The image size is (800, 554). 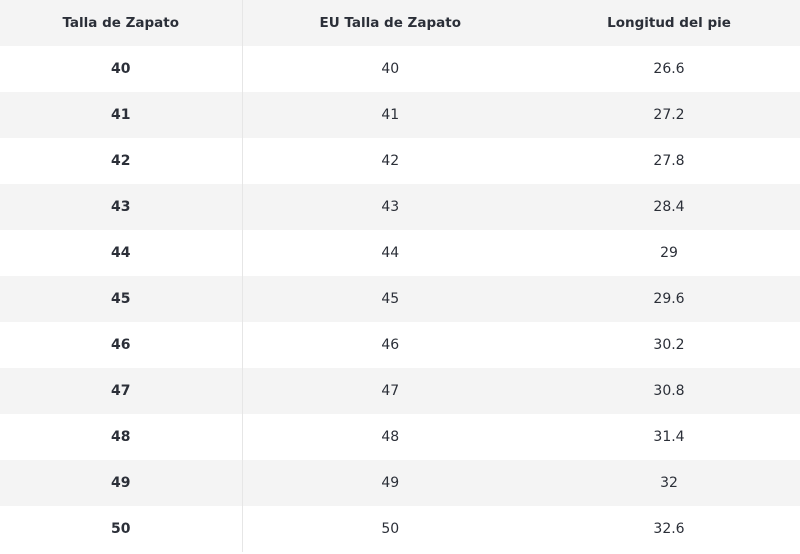 I want to click on table-row: 40 40 26.6, so click(x=400, y=69).